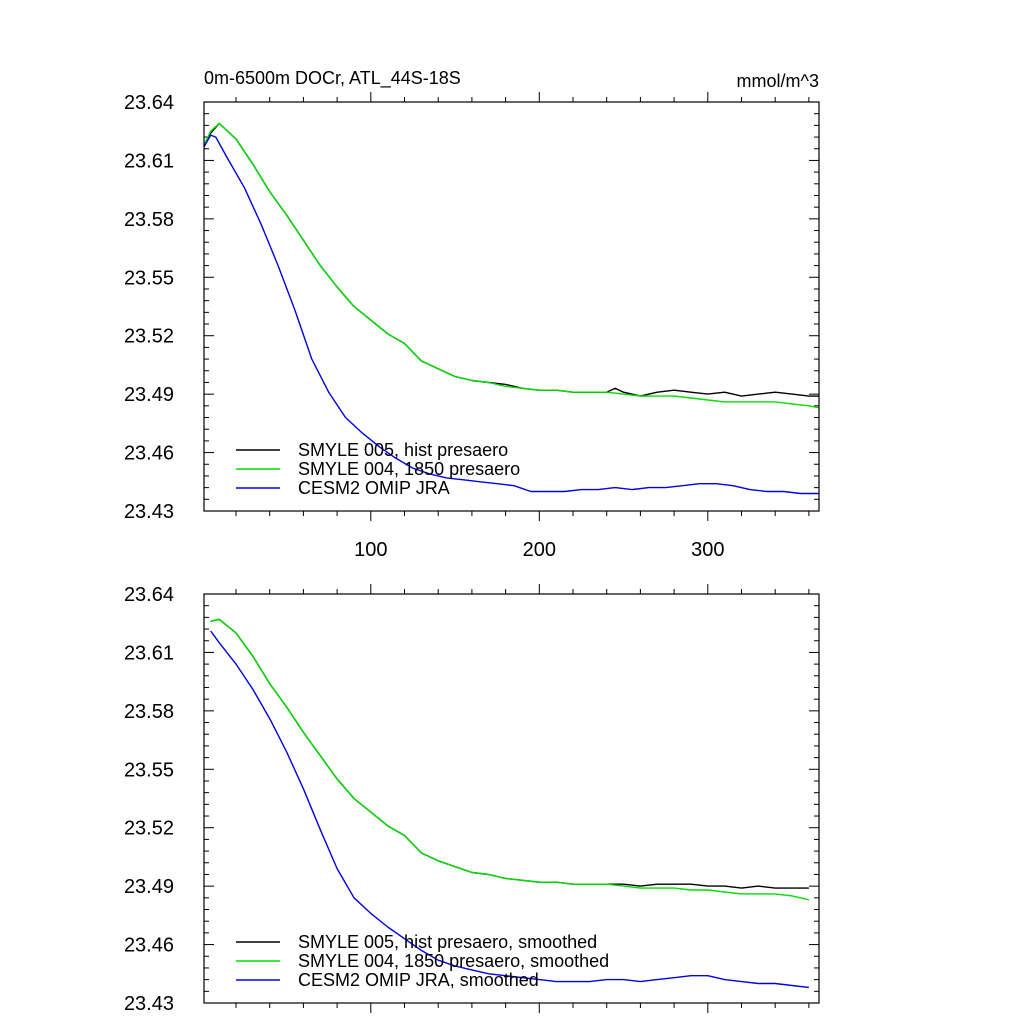 Image resolution: width=1024 pixels, height=1024 pixels. What do you see at coordinates (409, 469) in the screenshot?
I see `legend-label: SMYLE 004, 1850 presaero` at bounding box center [409, 469].